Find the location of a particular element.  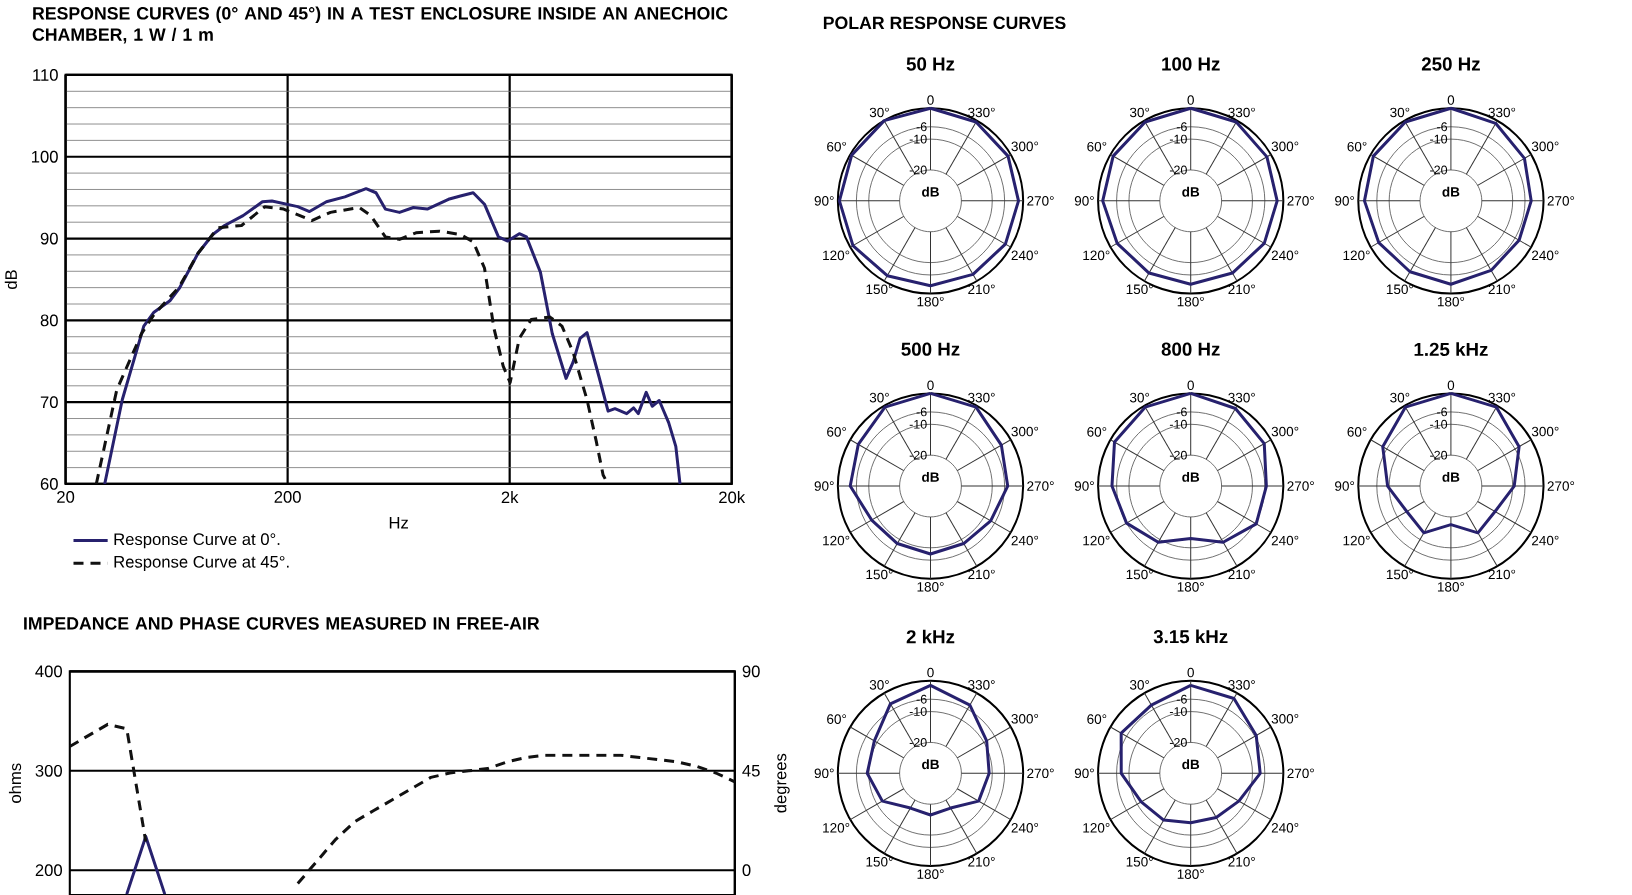

chart-title: 800 Hz is located at coordinates (1190, 349).